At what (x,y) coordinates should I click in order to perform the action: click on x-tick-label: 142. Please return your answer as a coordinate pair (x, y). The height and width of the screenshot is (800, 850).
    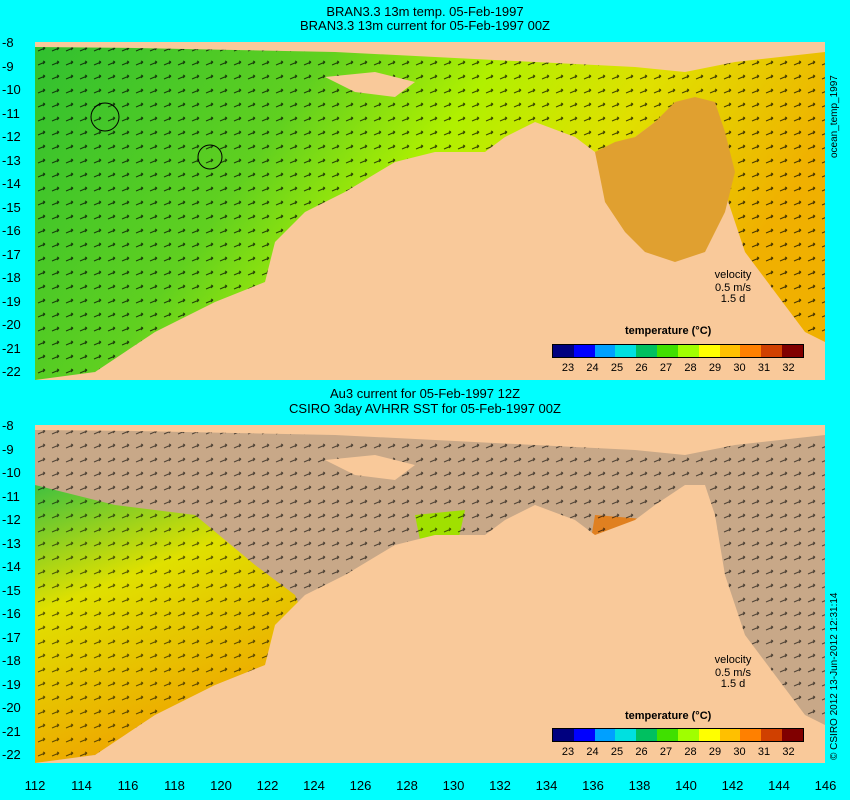
    Looking at the image, I should click on (732, 785).